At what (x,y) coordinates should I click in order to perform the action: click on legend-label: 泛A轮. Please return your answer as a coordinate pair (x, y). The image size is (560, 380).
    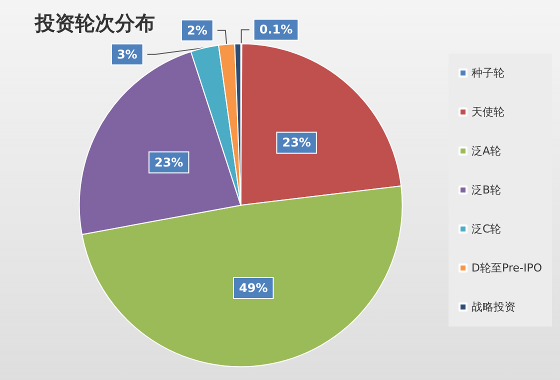
    Looking at the image, I should click on (487, 151).